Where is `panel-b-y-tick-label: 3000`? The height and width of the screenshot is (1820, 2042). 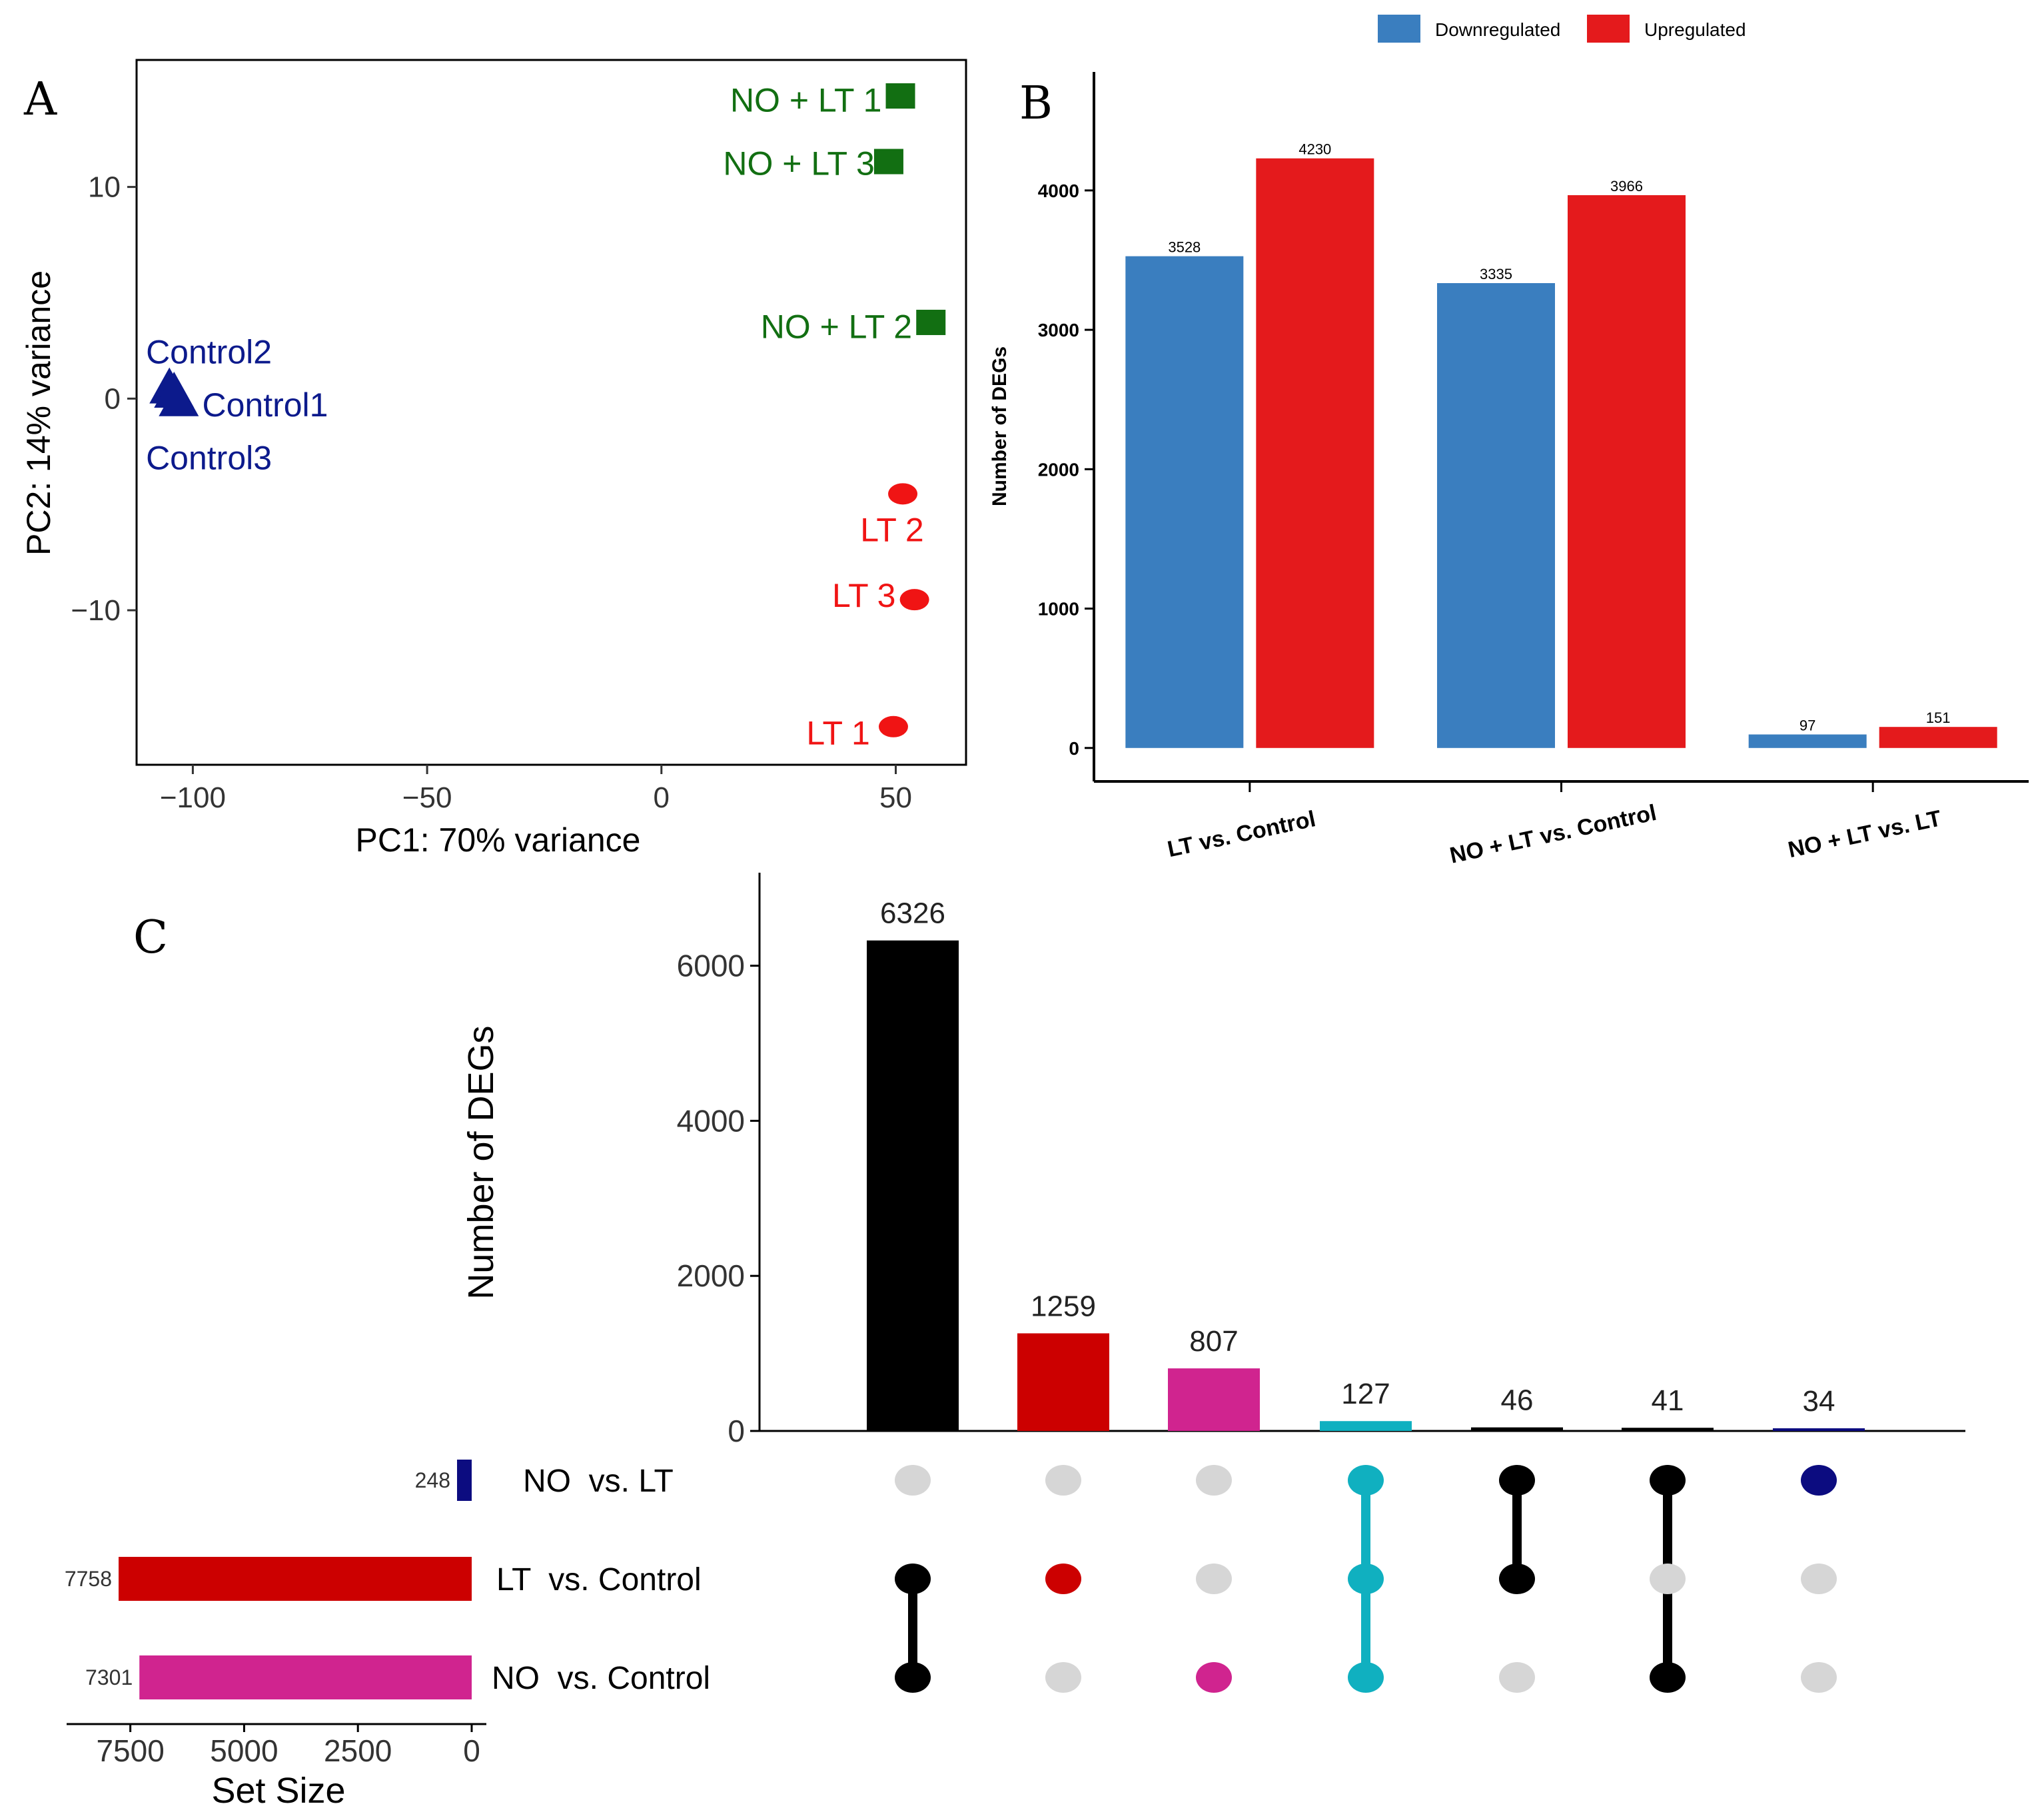 panel-b-y-tick-label: 3000 is located at coordinates (1058, 330).